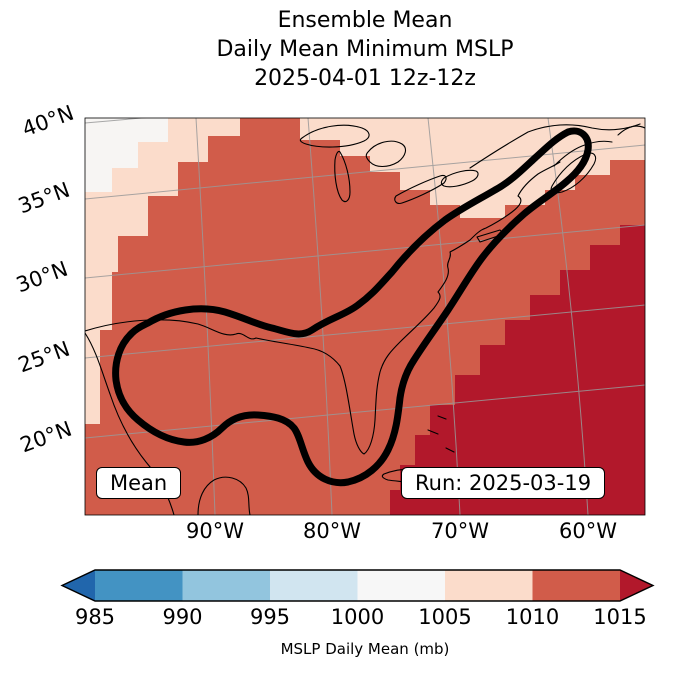 This screenshot has height=674, width=688. I want to click on title-line-1: Ensemble Mean, so click(365, 20).